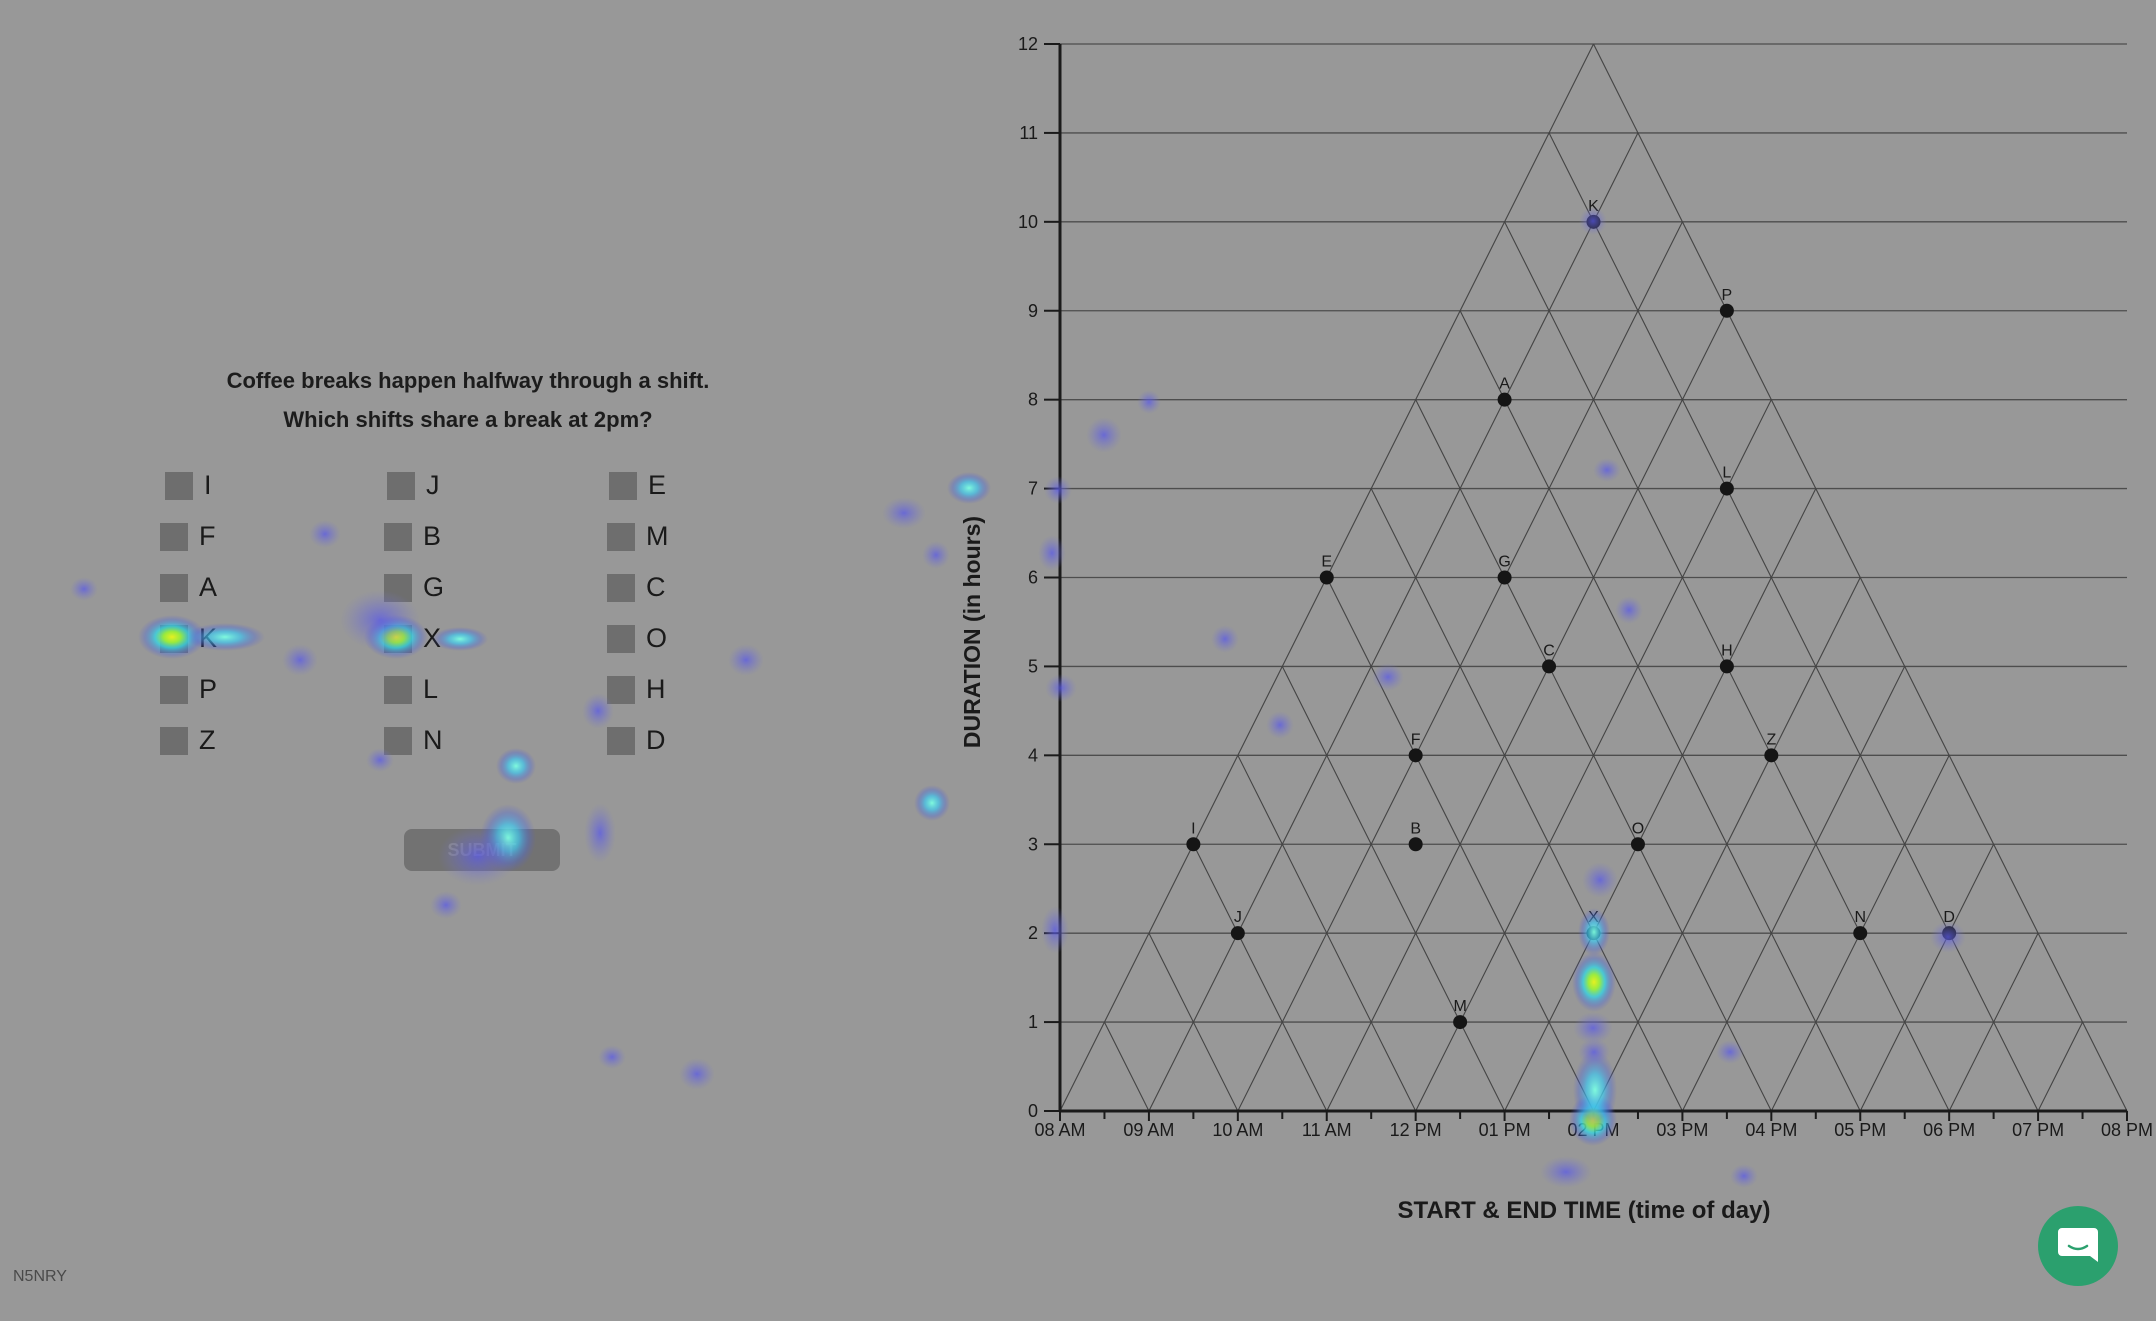  Describe the element at coordinates (40, 1276) in the screenshot. I see `session-code: N5NRY` at that location.